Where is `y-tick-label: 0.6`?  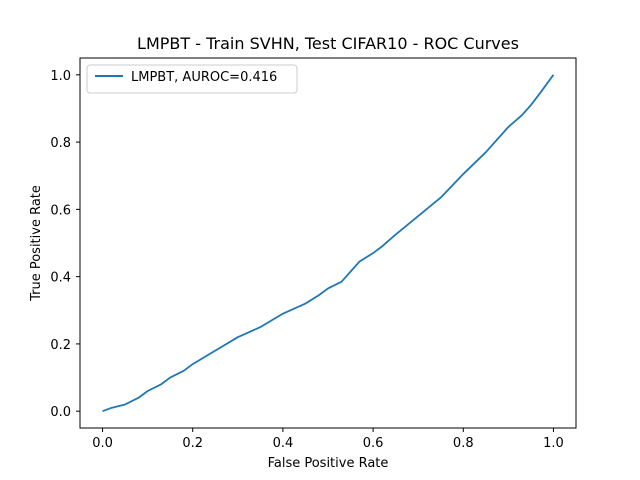 y-tick-label: 0.6 is located at coordinates (60, 210).